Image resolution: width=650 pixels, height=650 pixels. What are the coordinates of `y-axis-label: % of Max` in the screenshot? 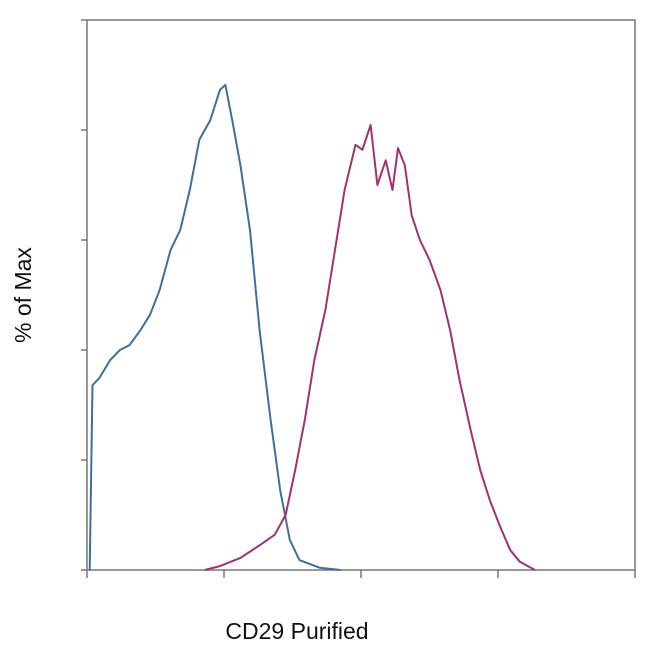 It's located at (23, 295).